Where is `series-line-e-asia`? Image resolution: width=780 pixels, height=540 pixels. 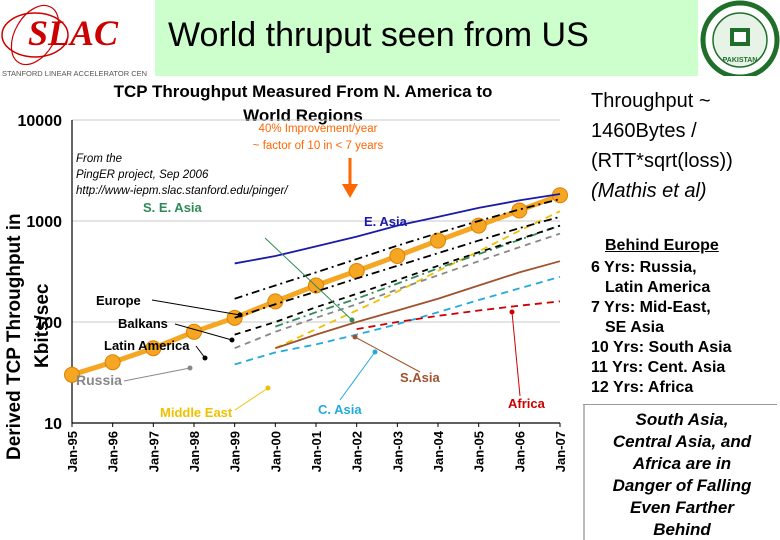
series-line-e-asia is located at coordinates (397, 229).